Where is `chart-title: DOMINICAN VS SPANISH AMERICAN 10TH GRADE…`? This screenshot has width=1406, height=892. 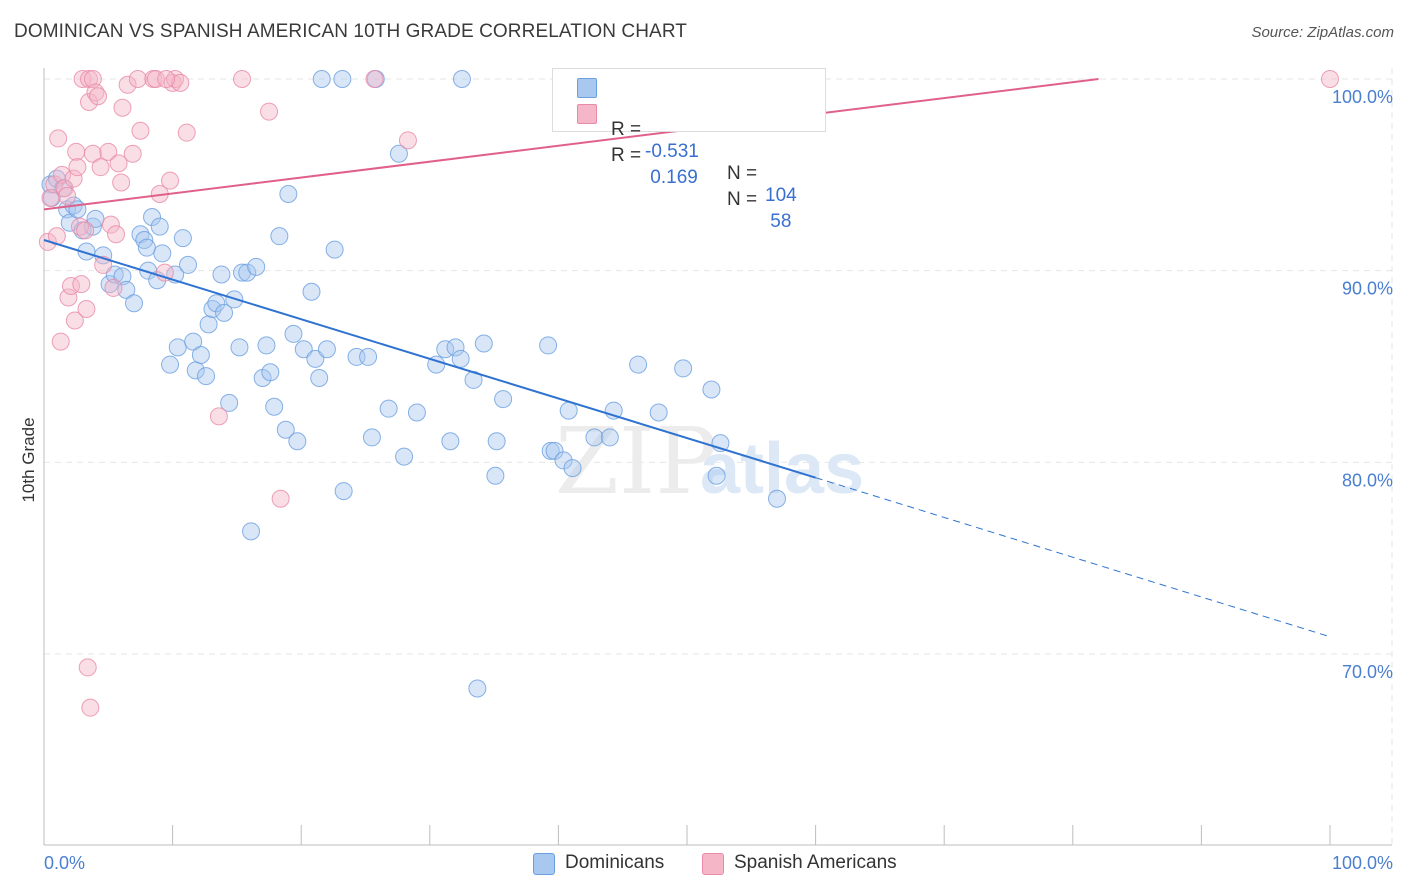 chart-title: DOMINICAN VS SPANISH AMERICAN 10TH GRADE… is located at coordinates (351, 31).